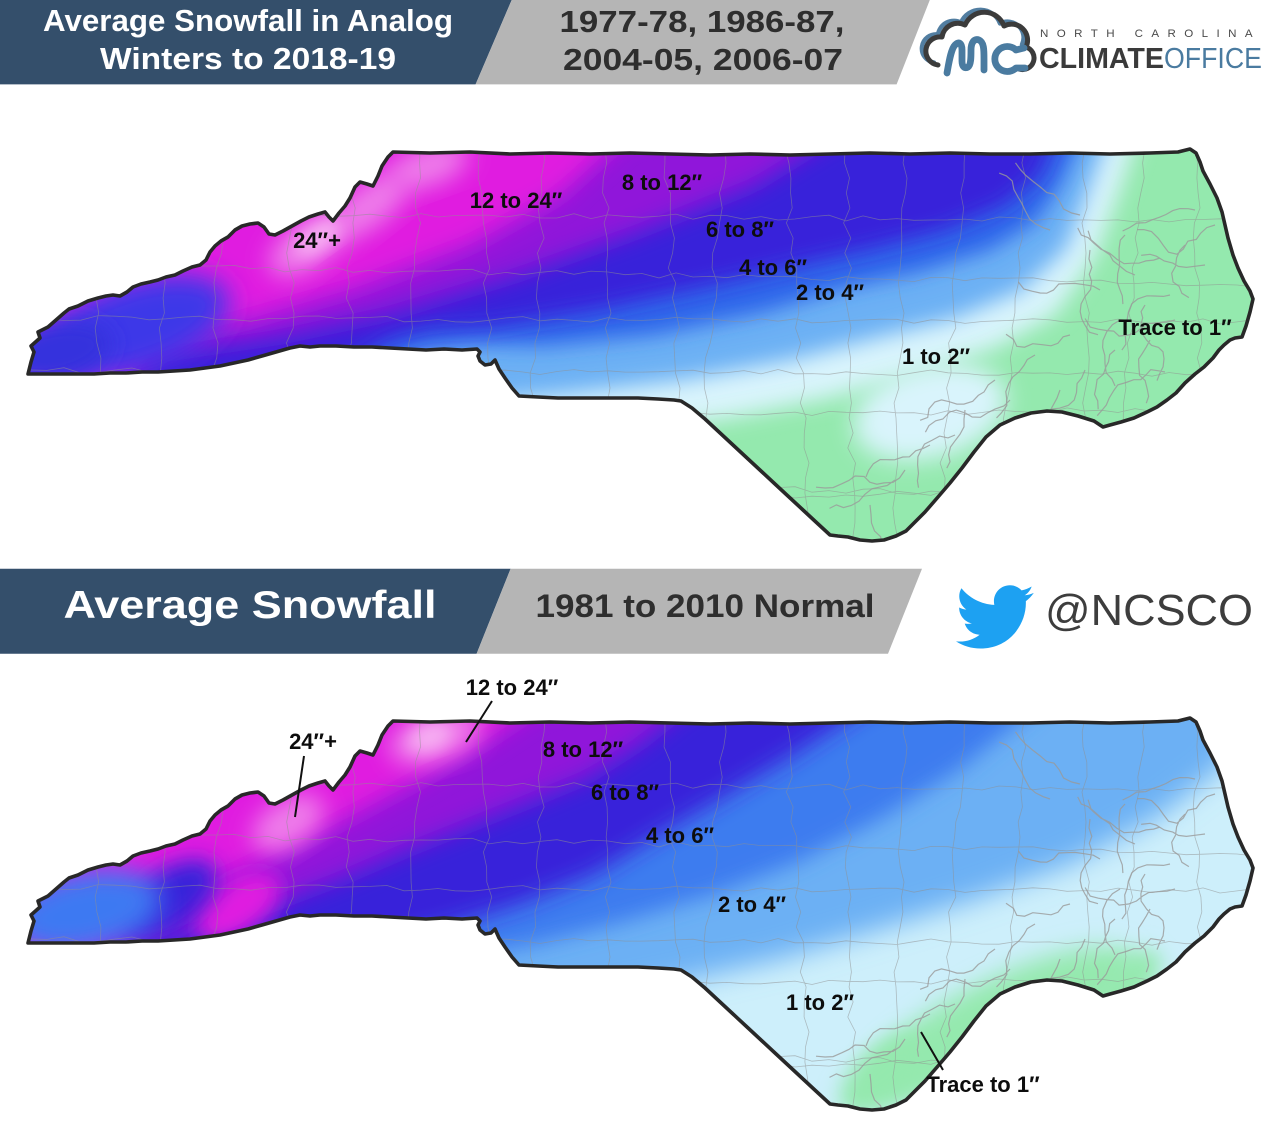 The image size is (1280, 1138). I want to click on svg-text: NORTH CAROLINA, so click(1150, 34).